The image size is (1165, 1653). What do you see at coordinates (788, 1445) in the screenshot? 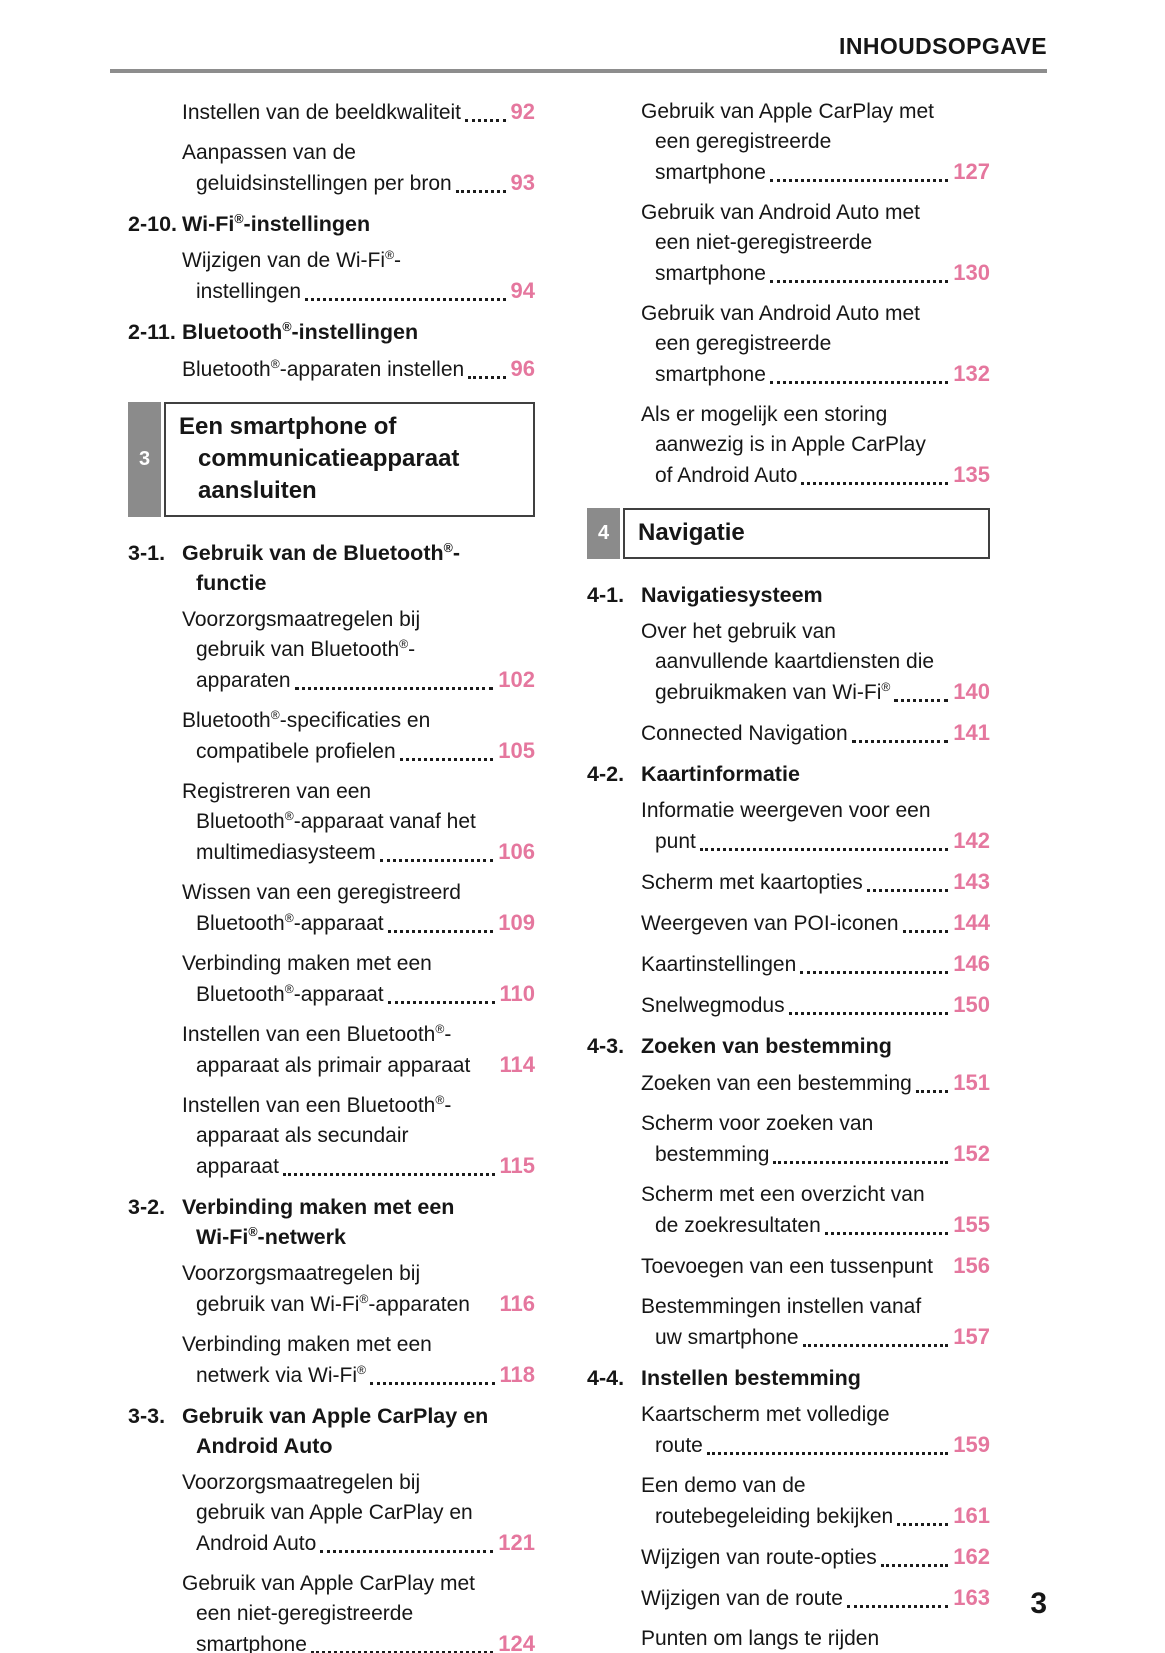
I see `toc-entry-line: route 159` at bounding box center [788, 1445].